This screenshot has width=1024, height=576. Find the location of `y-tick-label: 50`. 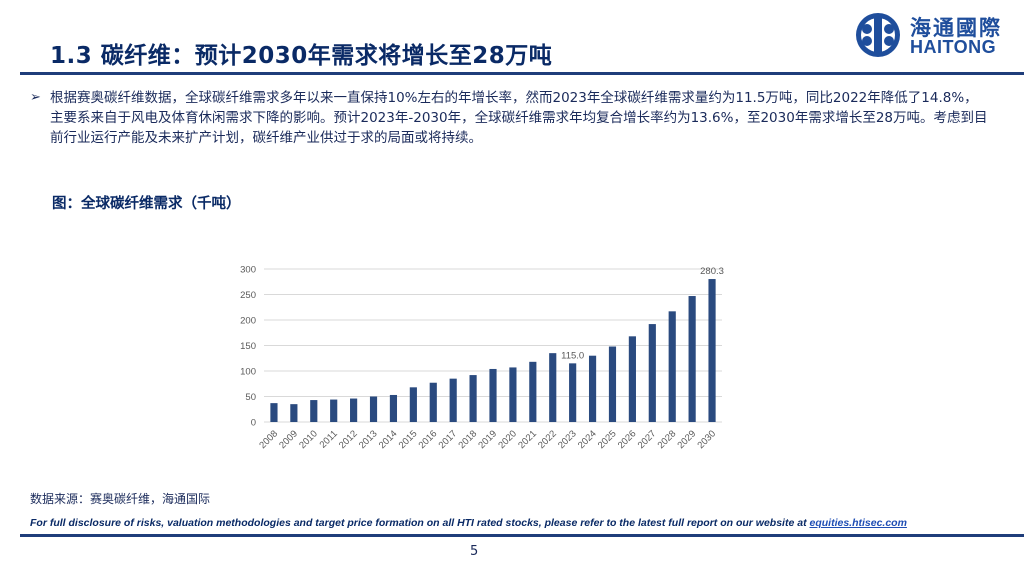

y-tick-label: 50 is located at coordinates (250, 397).